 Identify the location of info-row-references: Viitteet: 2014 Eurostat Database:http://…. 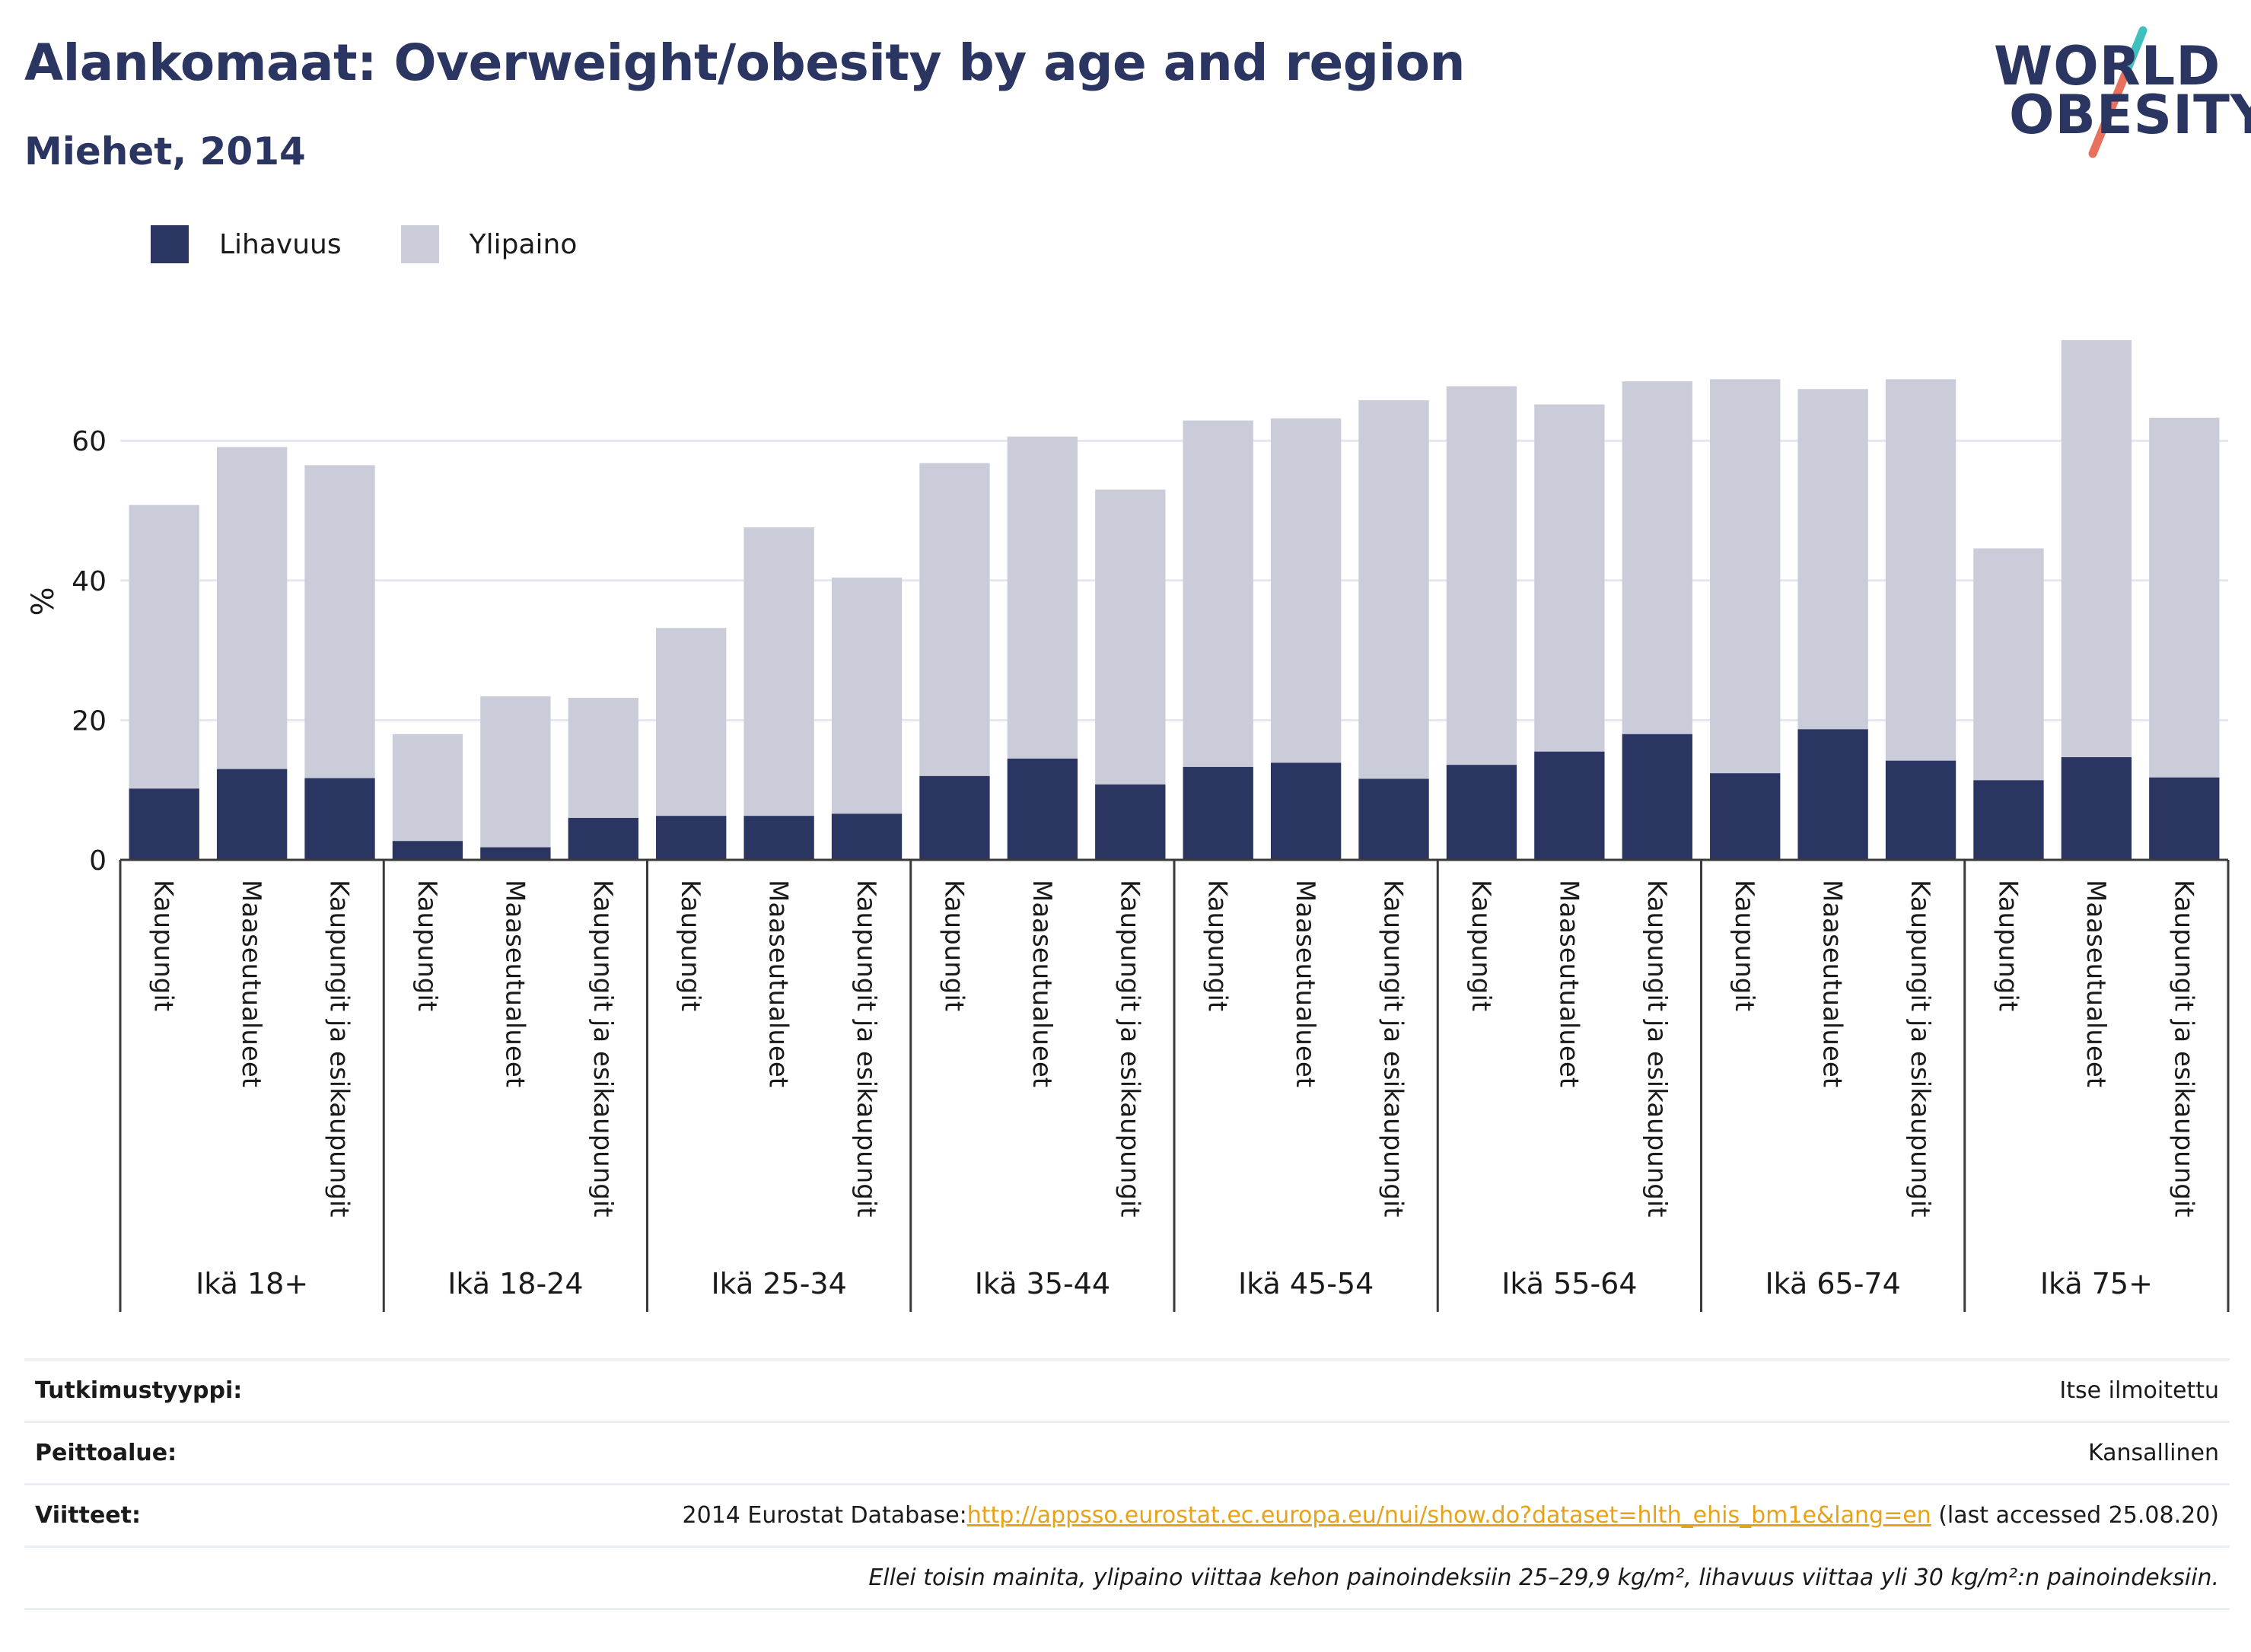
(1127, 1515).